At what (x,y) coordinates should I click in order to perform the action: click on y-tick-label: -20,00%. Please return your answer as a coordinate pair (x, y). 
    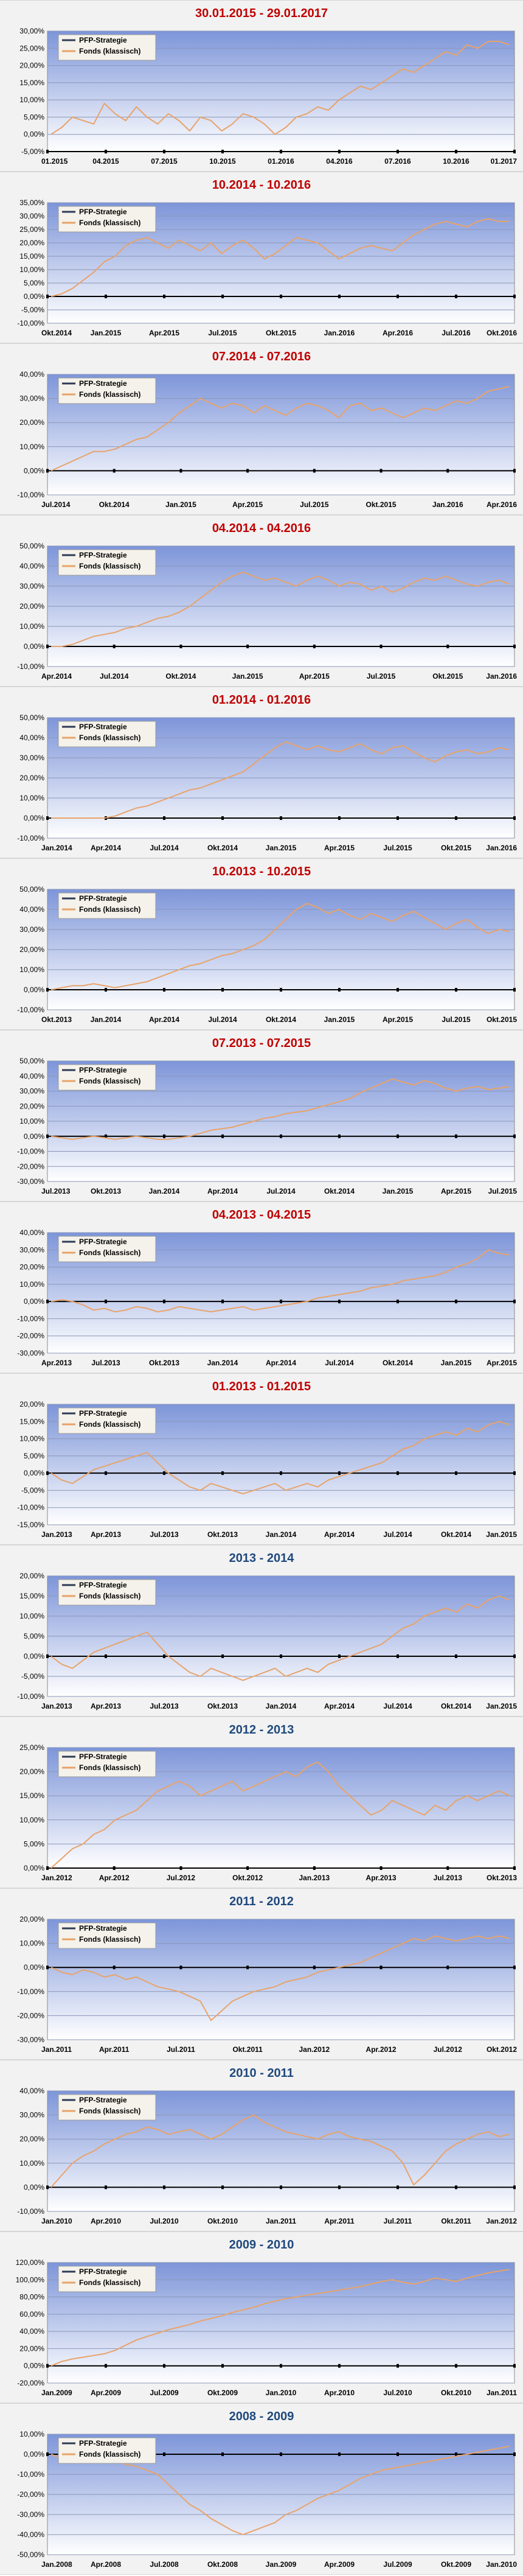
    Looking at the image, I should click on (30, 2383).